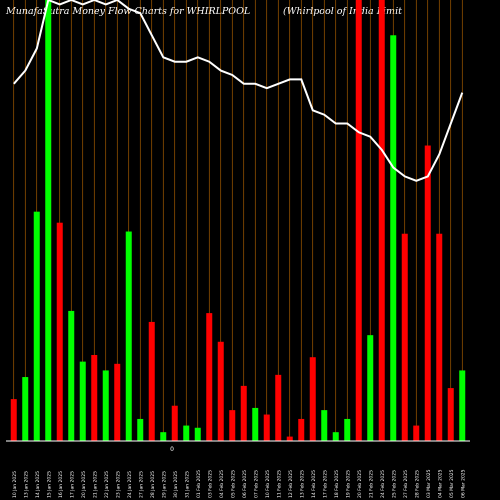 The width and height of the screenshot is (500, 500). What do you see at coordinates (15, 484) in the screenshot?
I see `x-tick-label: 10 Jan 2025` at bounding box center [15, 484].